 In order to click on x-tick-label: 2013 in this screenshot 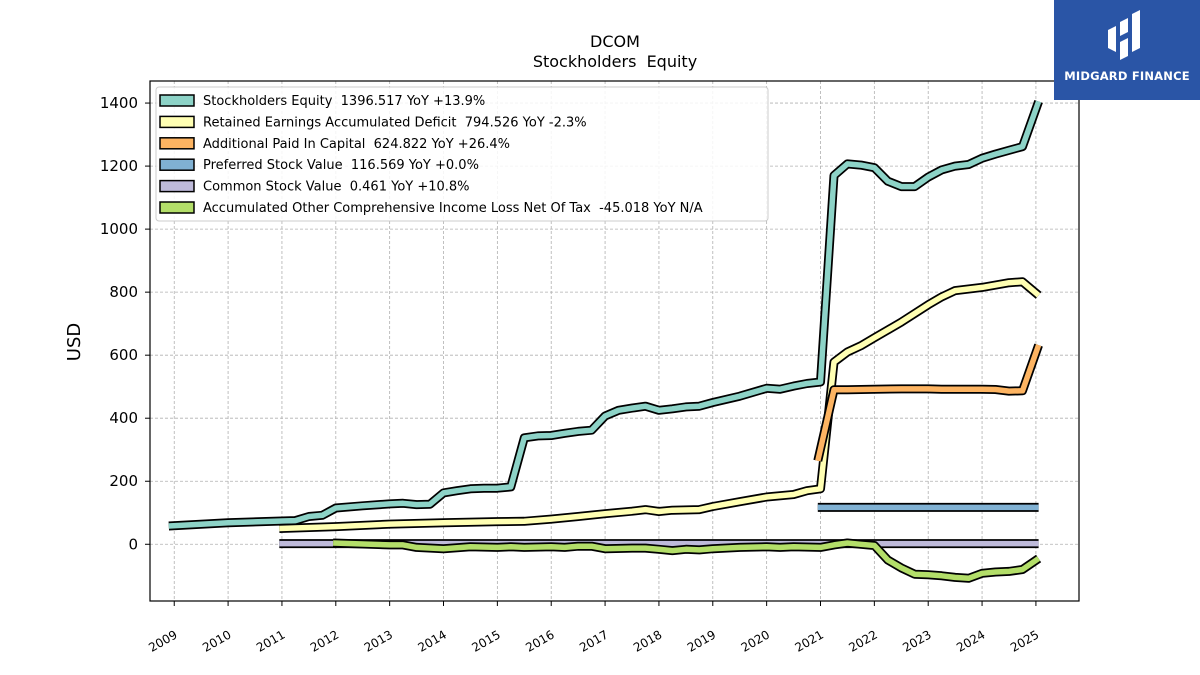, I will do `click(378, 640)`.